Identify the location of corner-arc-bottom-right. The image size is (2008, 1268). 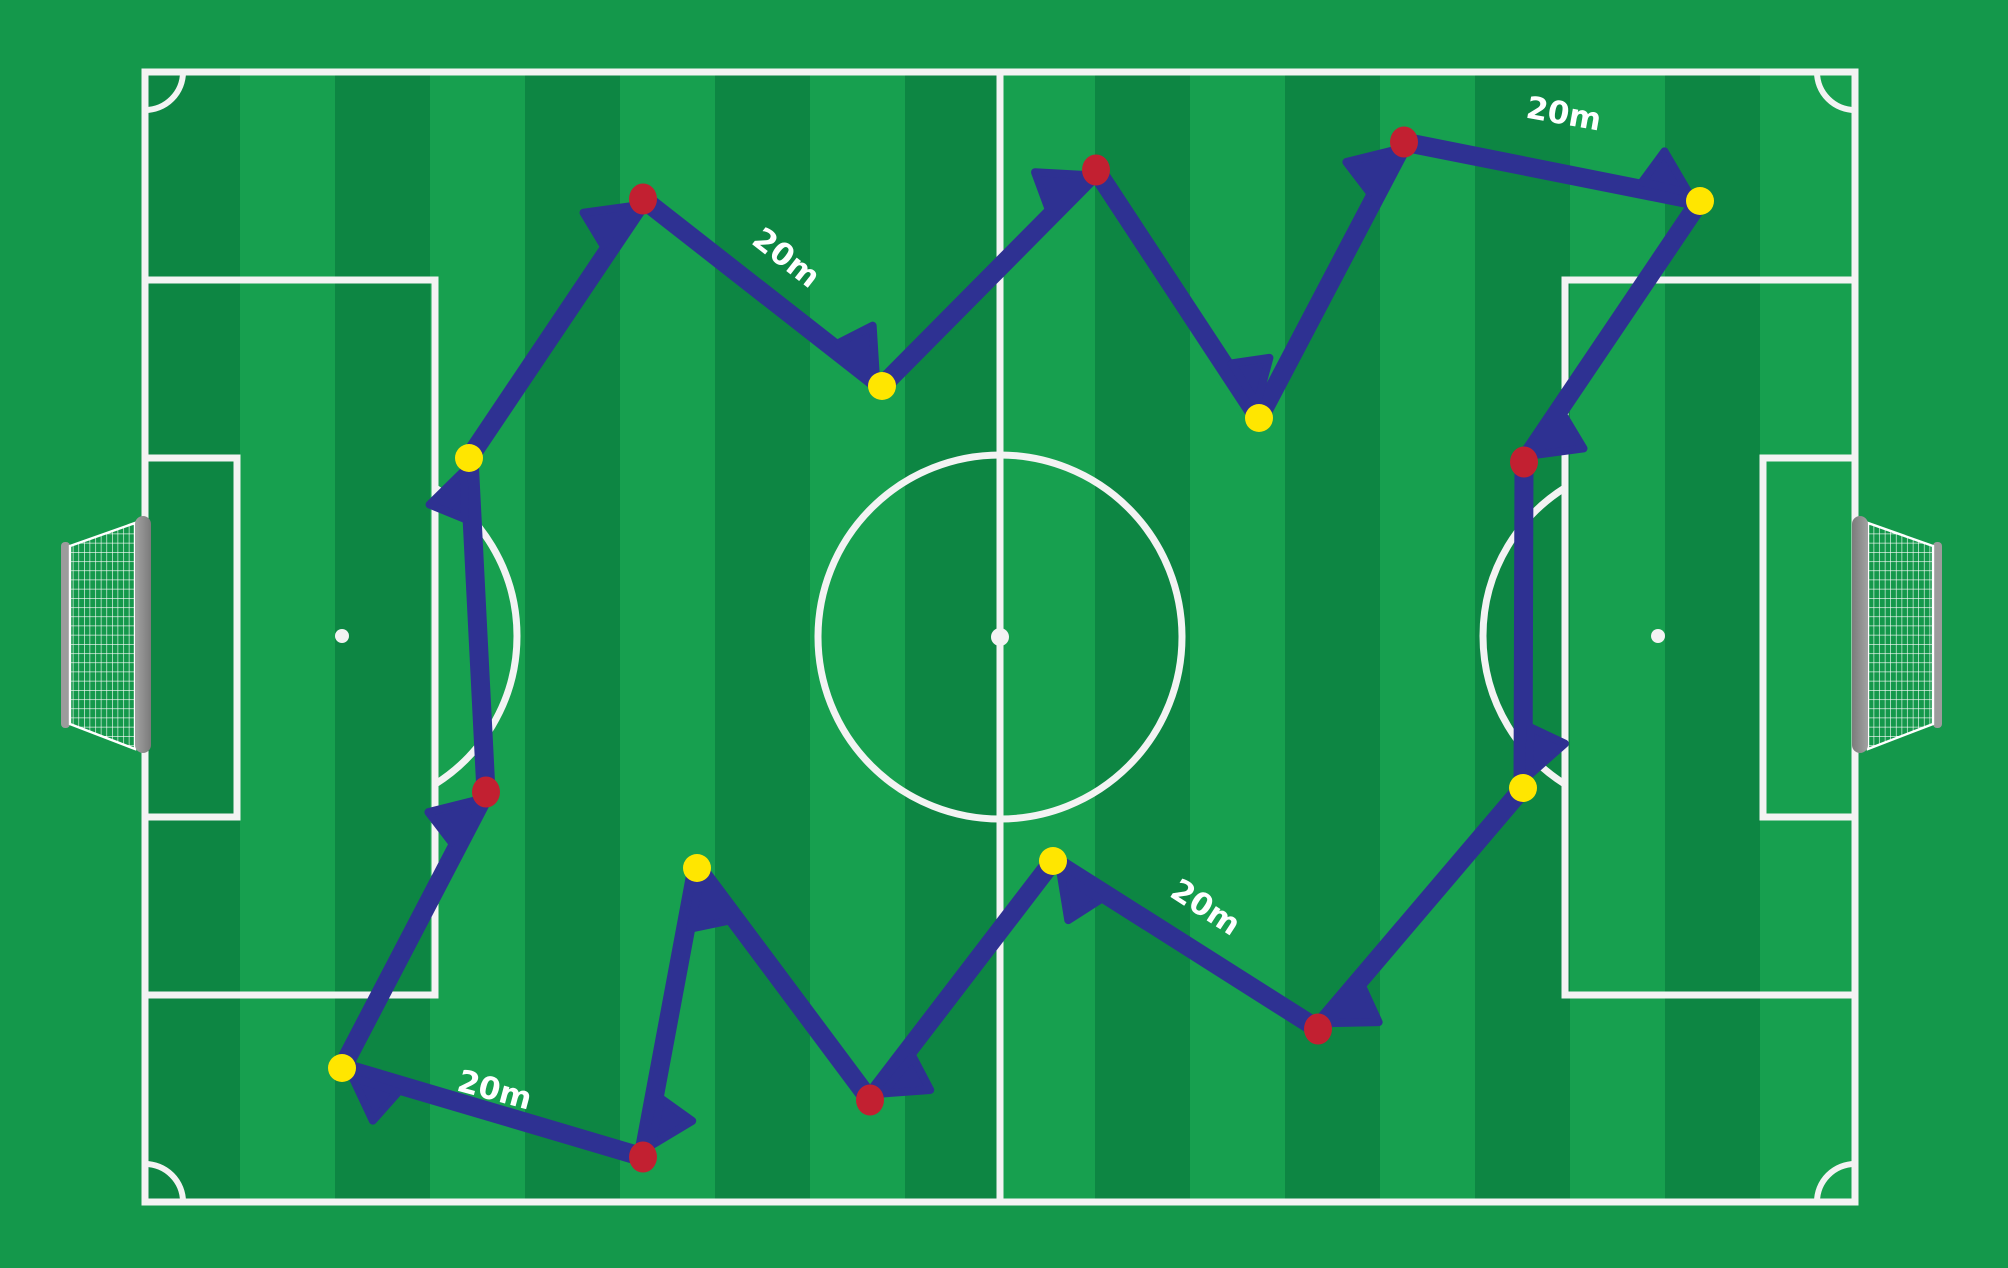
(1835, 1182).